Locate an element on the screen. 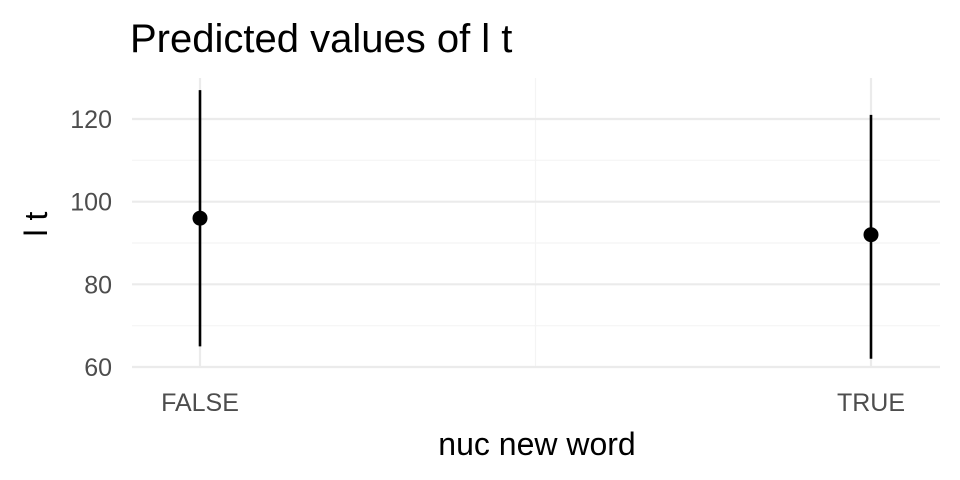  y-tick-label: 100 is located at coordinates (91, 203).